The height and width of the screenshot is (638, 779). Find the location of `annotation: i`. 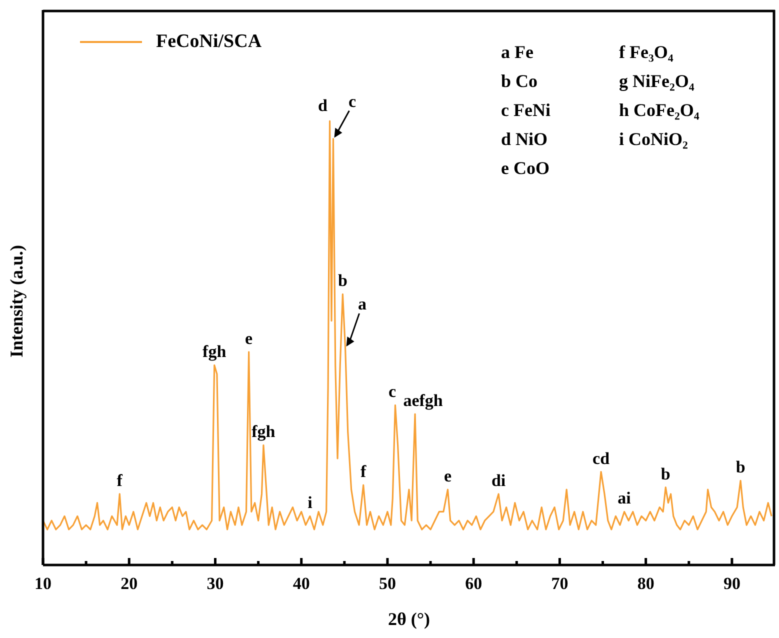

annotation: i is located at coordinates (310, 502).